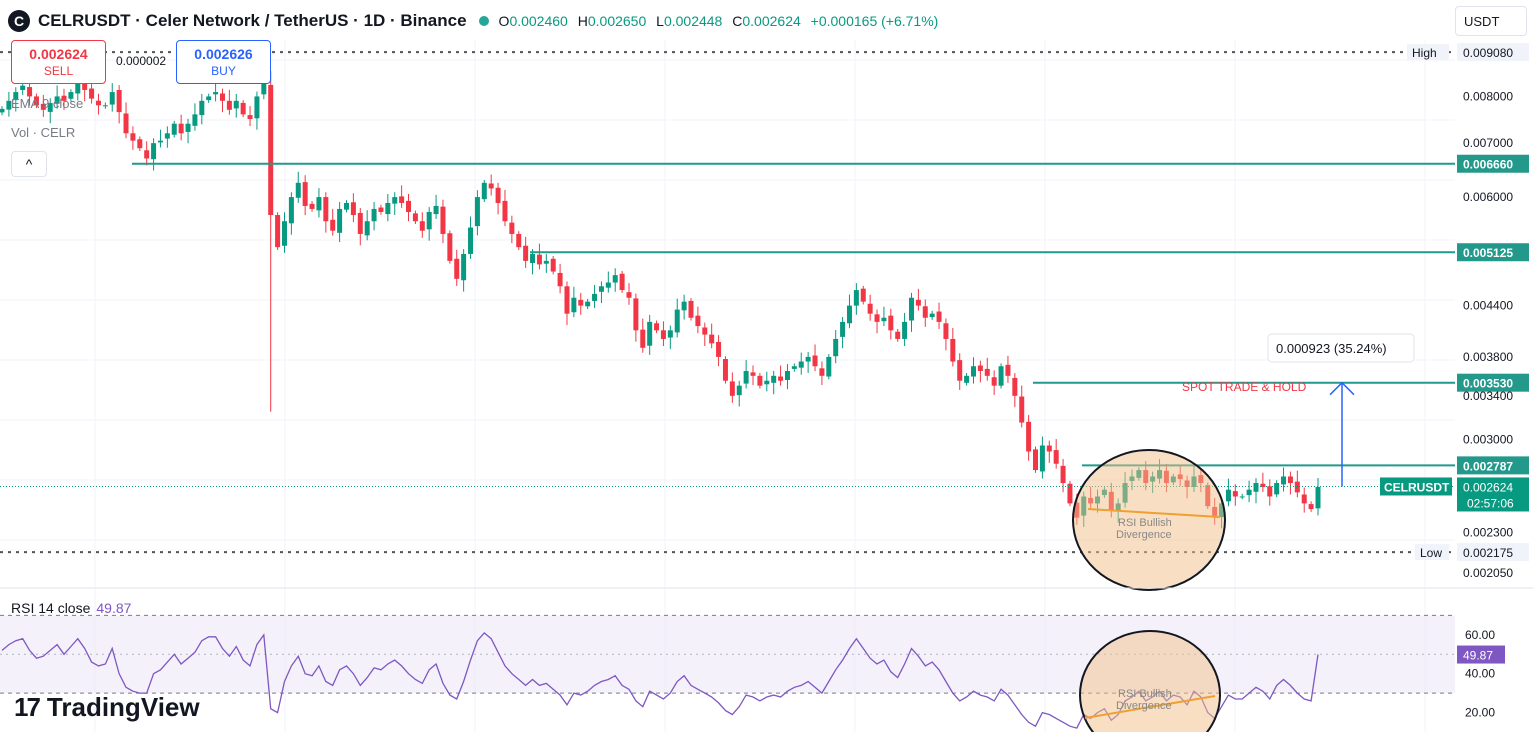 The image size is (1533, 732). Describe the element at coordinates (1488, 197) in the screenshot. I see `y-tick-label: 0.006000` at that location.